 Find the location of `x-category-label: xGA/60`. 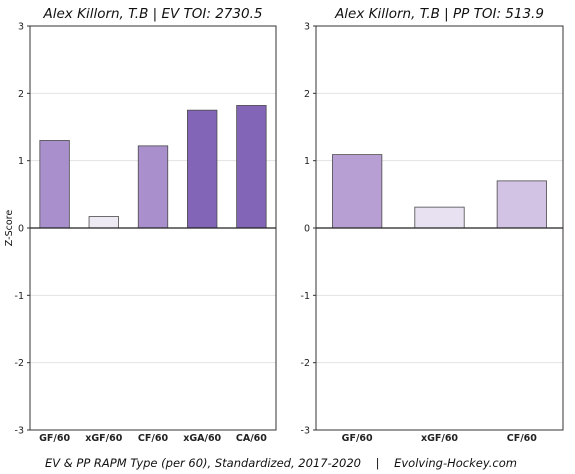

x-category-label: xGA/60 is located at coordinates (202, 438).